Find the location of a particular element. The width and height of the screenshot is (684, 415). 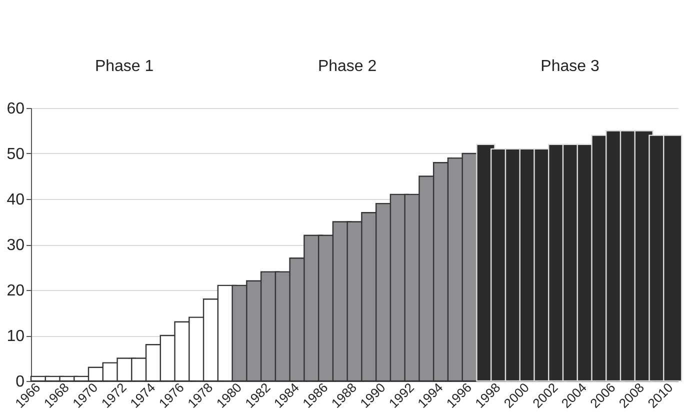

text: Phase 3 is located at coordinates (570, 66).